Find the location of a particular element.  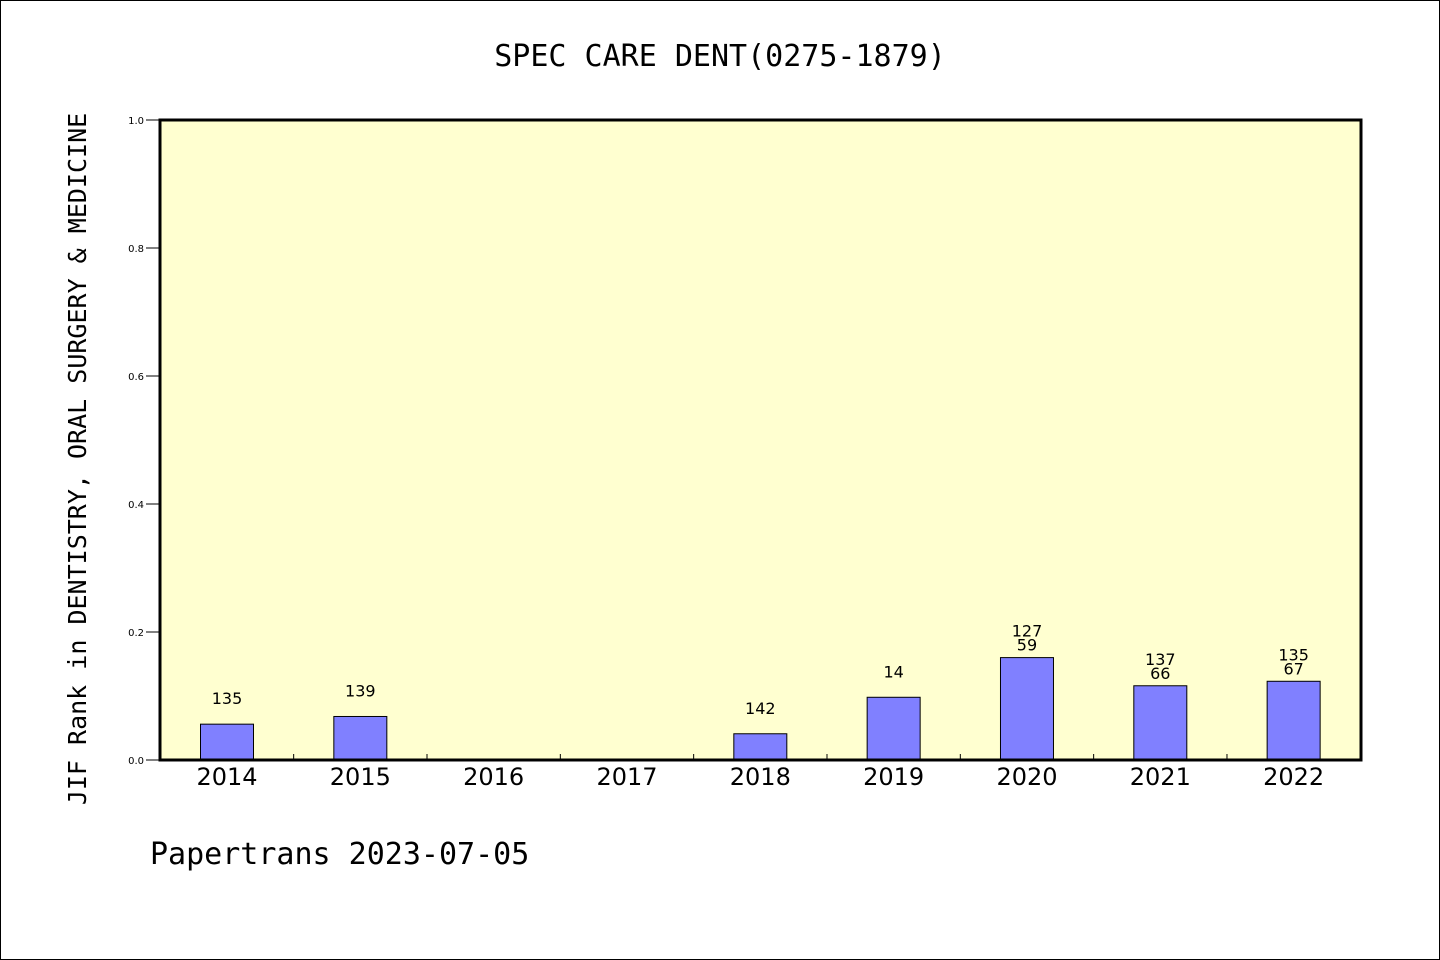

bar-value-label: 127 is located at coordinates (1027, 631).